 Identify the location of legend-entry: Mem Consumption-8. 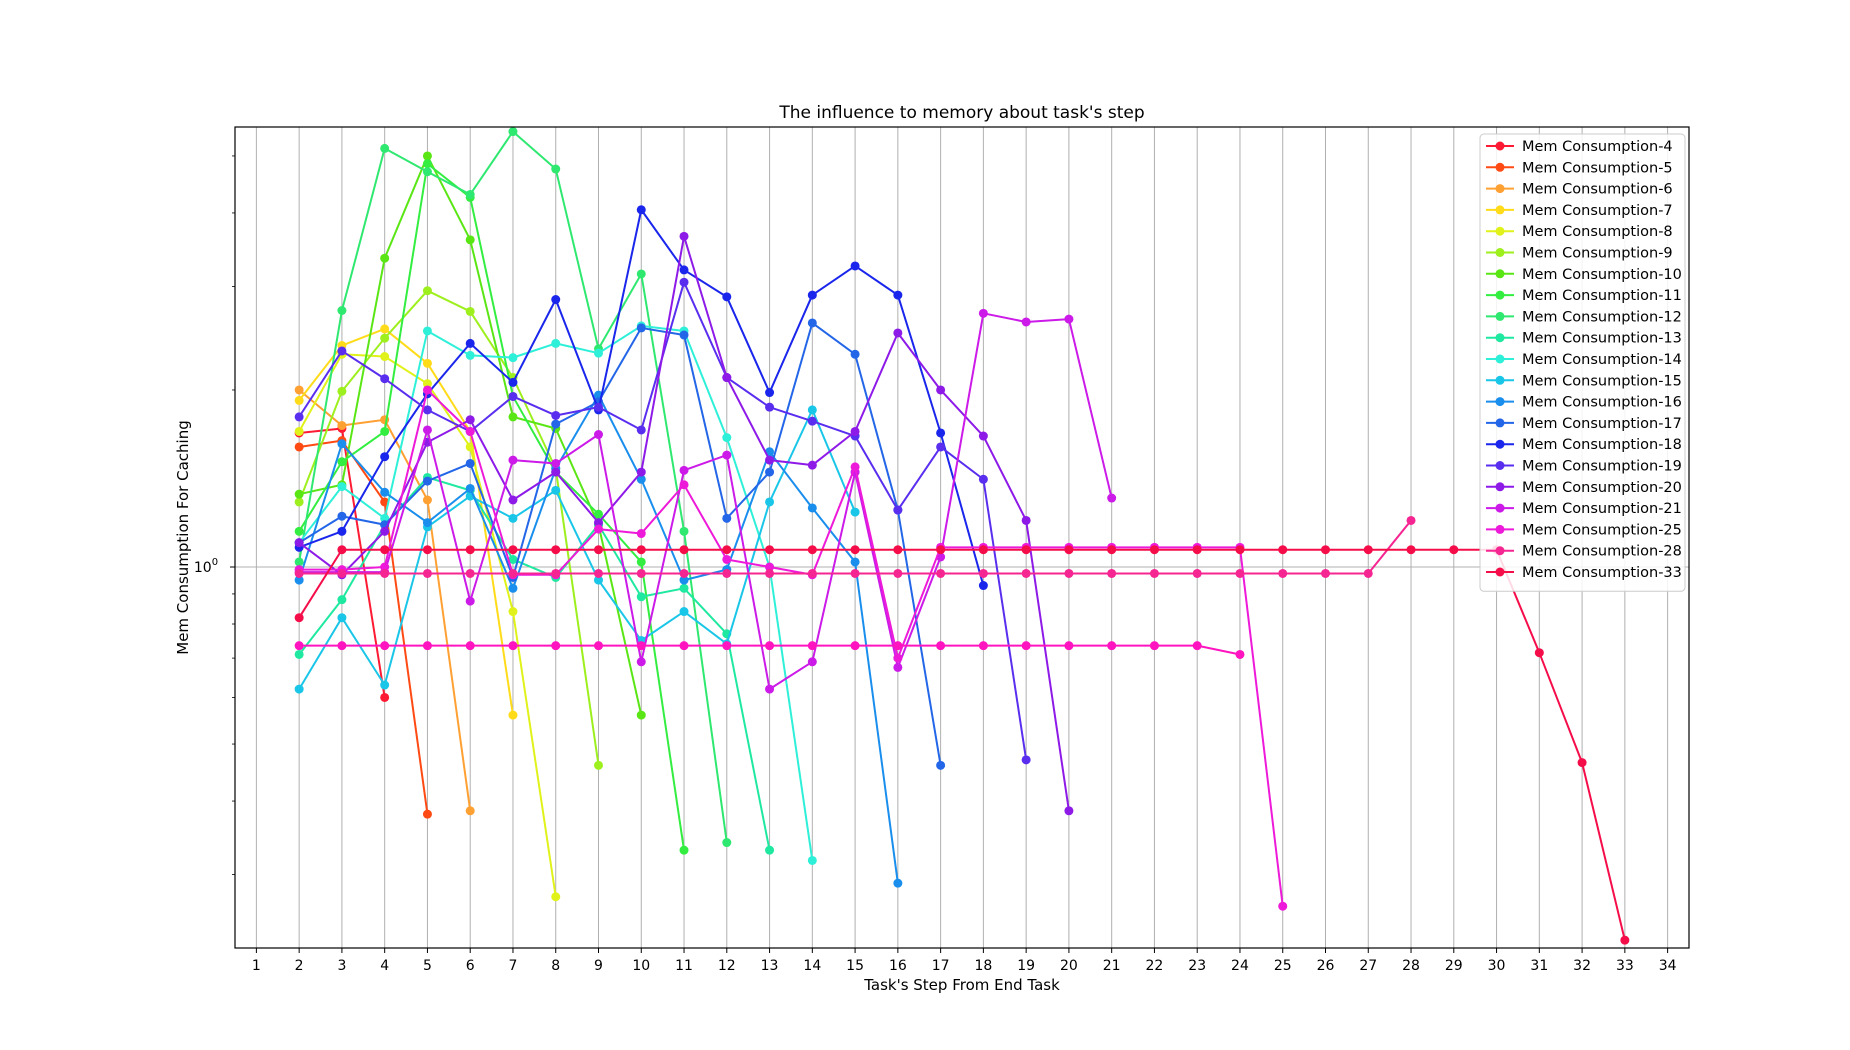
(1579, 232).